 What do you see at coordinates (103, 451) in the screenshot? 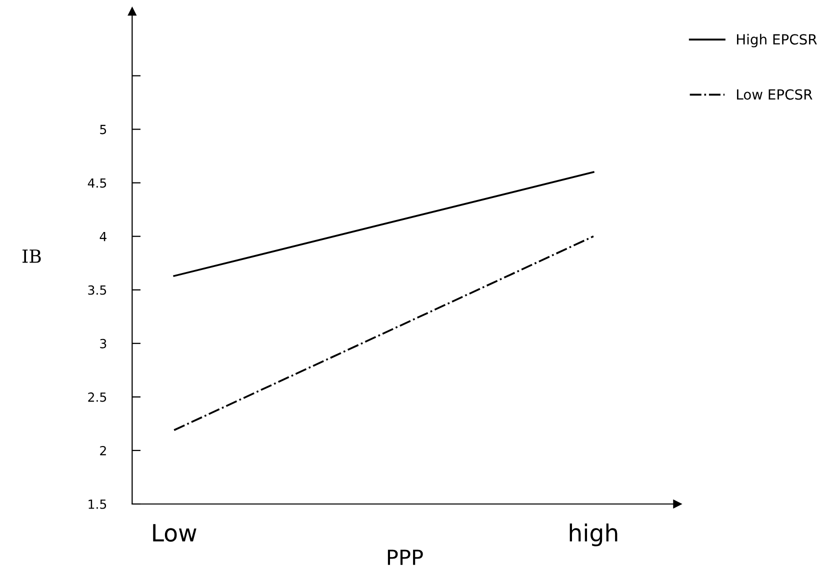
I see `y-tick-label: 2` at bounding box center [103, 451].